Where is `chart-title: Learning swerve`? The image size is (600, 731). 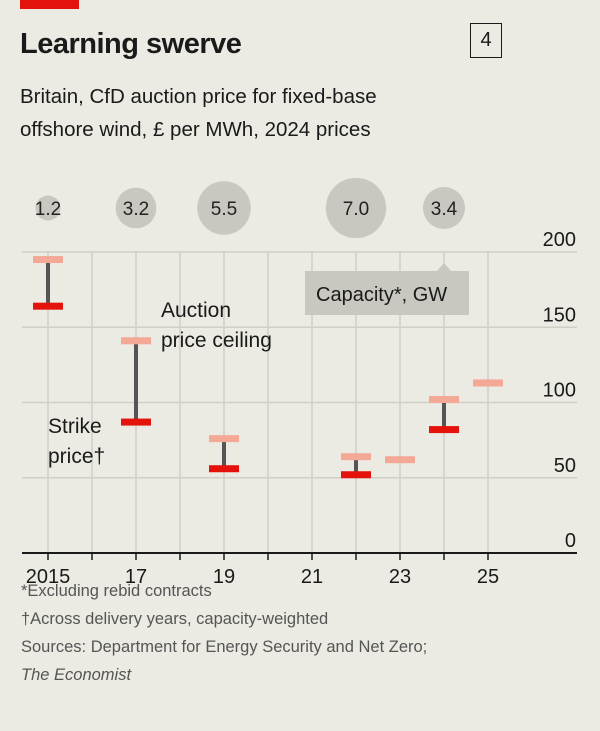 chart-title: Learning swerve is located at coordinates (131, 44).